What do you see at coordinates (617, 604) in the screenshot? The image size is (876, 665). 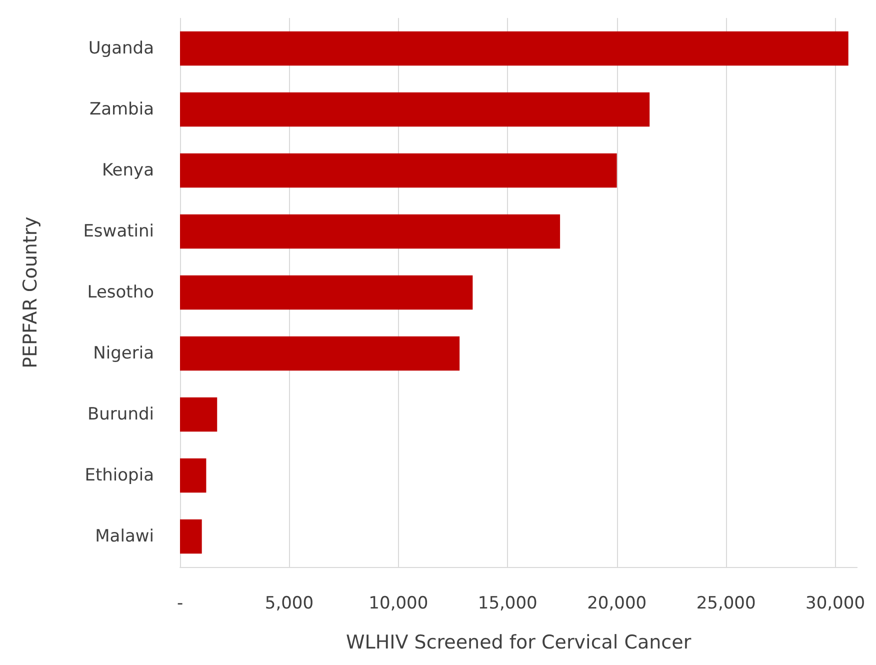 I see `x-tick-label: 20,000` at bounding box center [617, 604].